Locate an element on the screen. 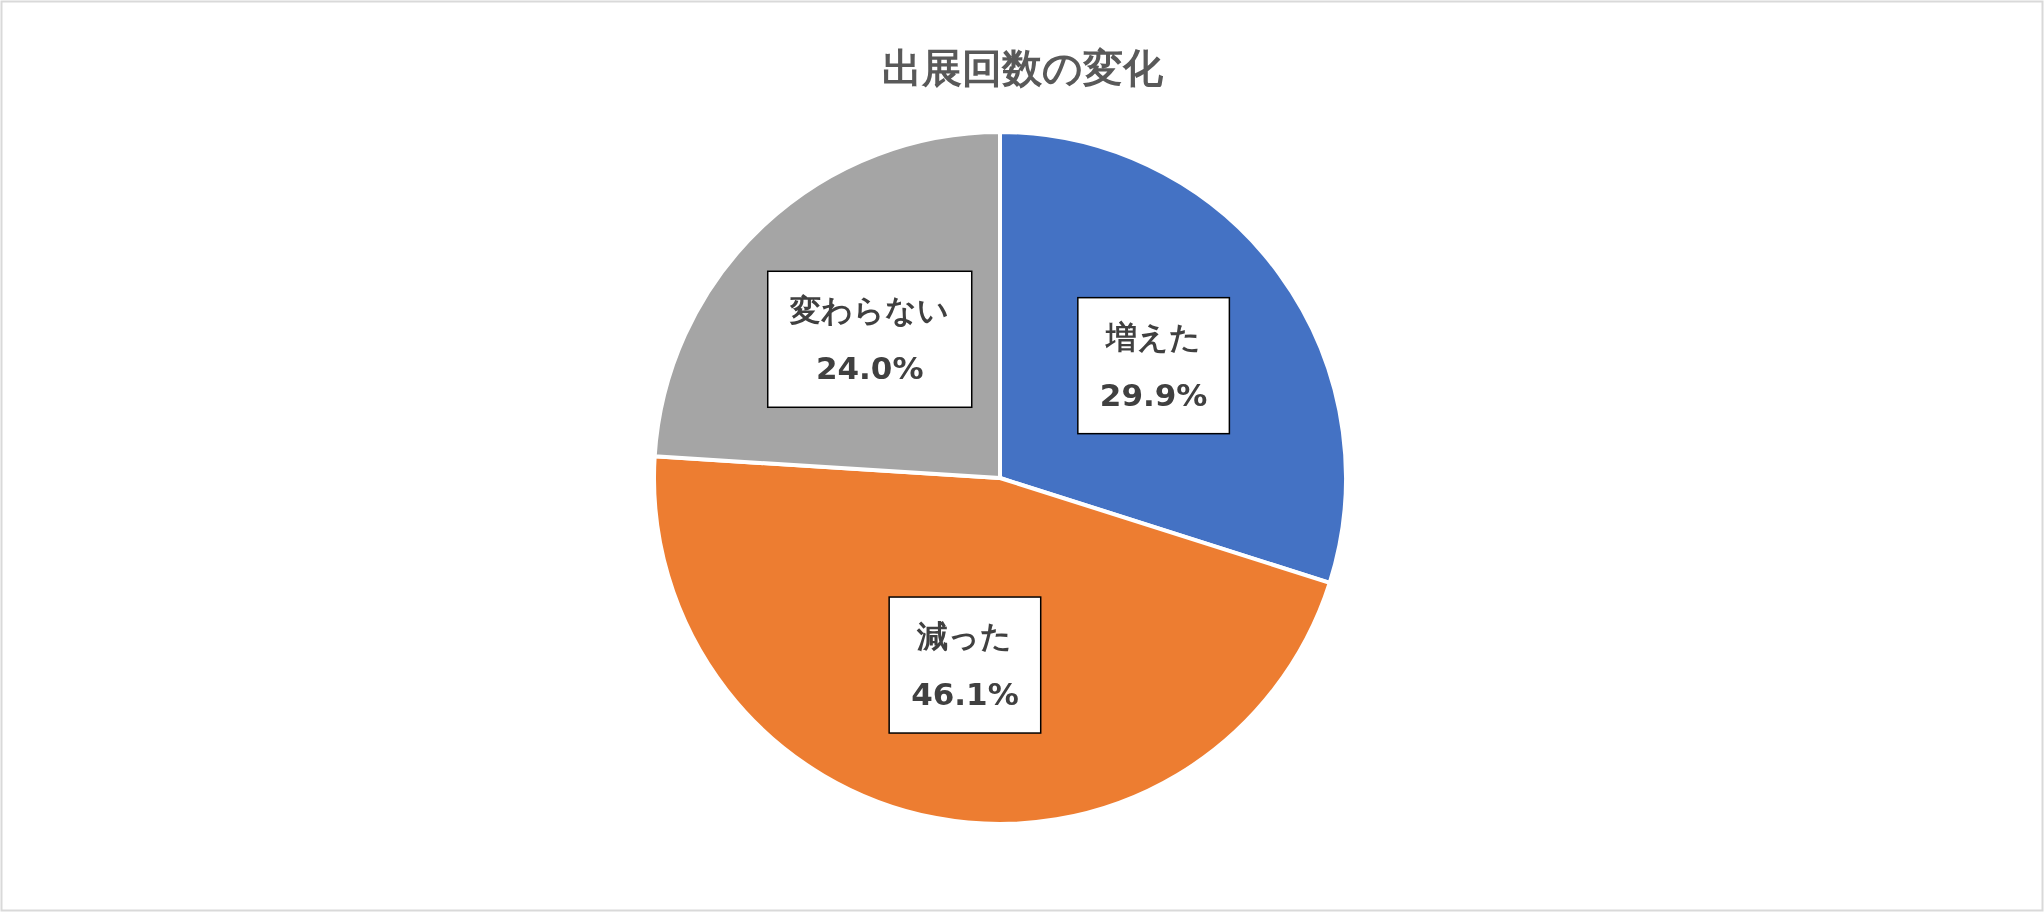 This screenshot has height=912, width=2044. data-label: 46.1% is located at coordinates (965, 694).